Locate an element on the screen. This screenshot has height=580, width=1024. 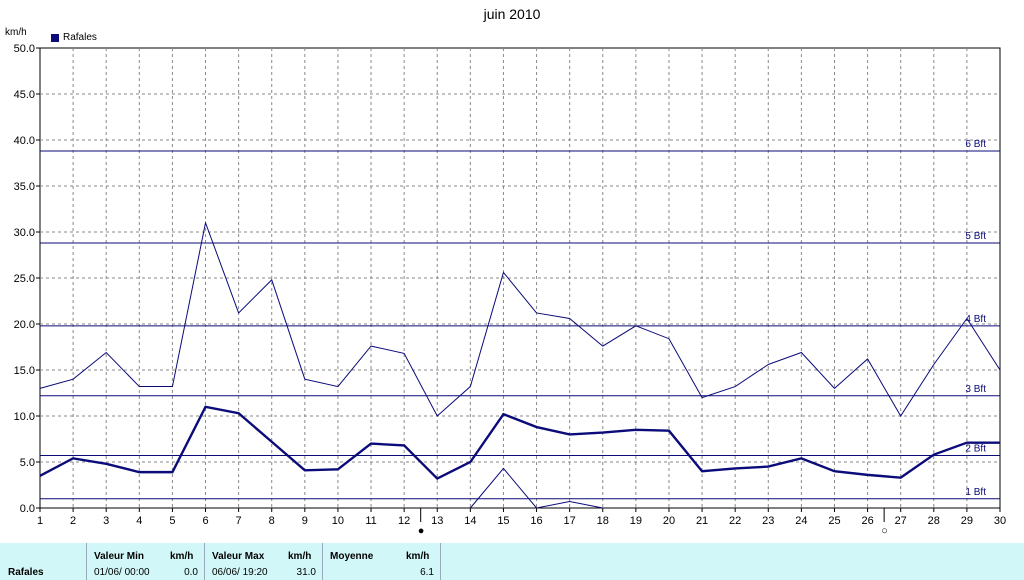
footer-max-value: 31.0 is located at coordinates (306, 572).